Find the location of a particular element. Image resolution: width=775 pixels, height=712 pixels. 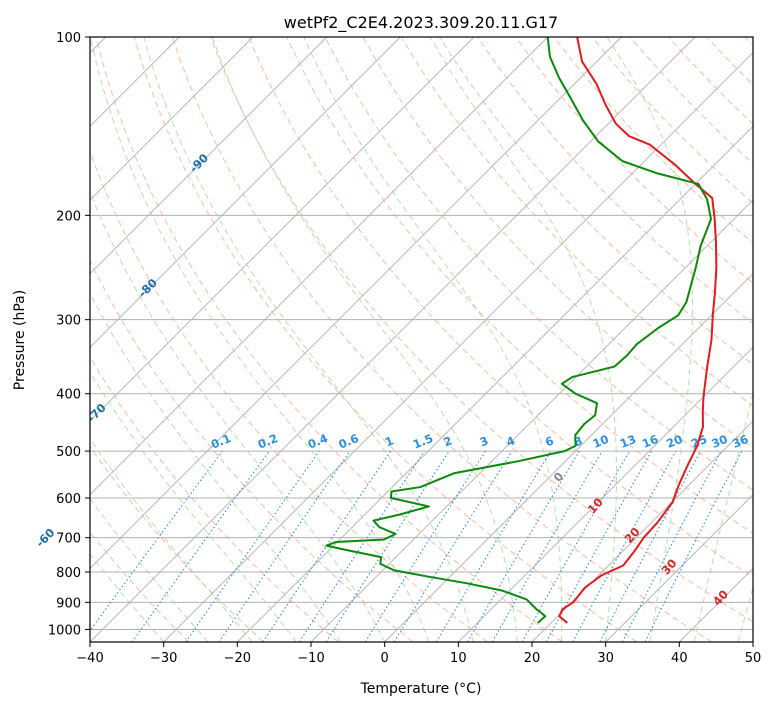

y-tick-label: 200 is located at coordinates (68, 216).